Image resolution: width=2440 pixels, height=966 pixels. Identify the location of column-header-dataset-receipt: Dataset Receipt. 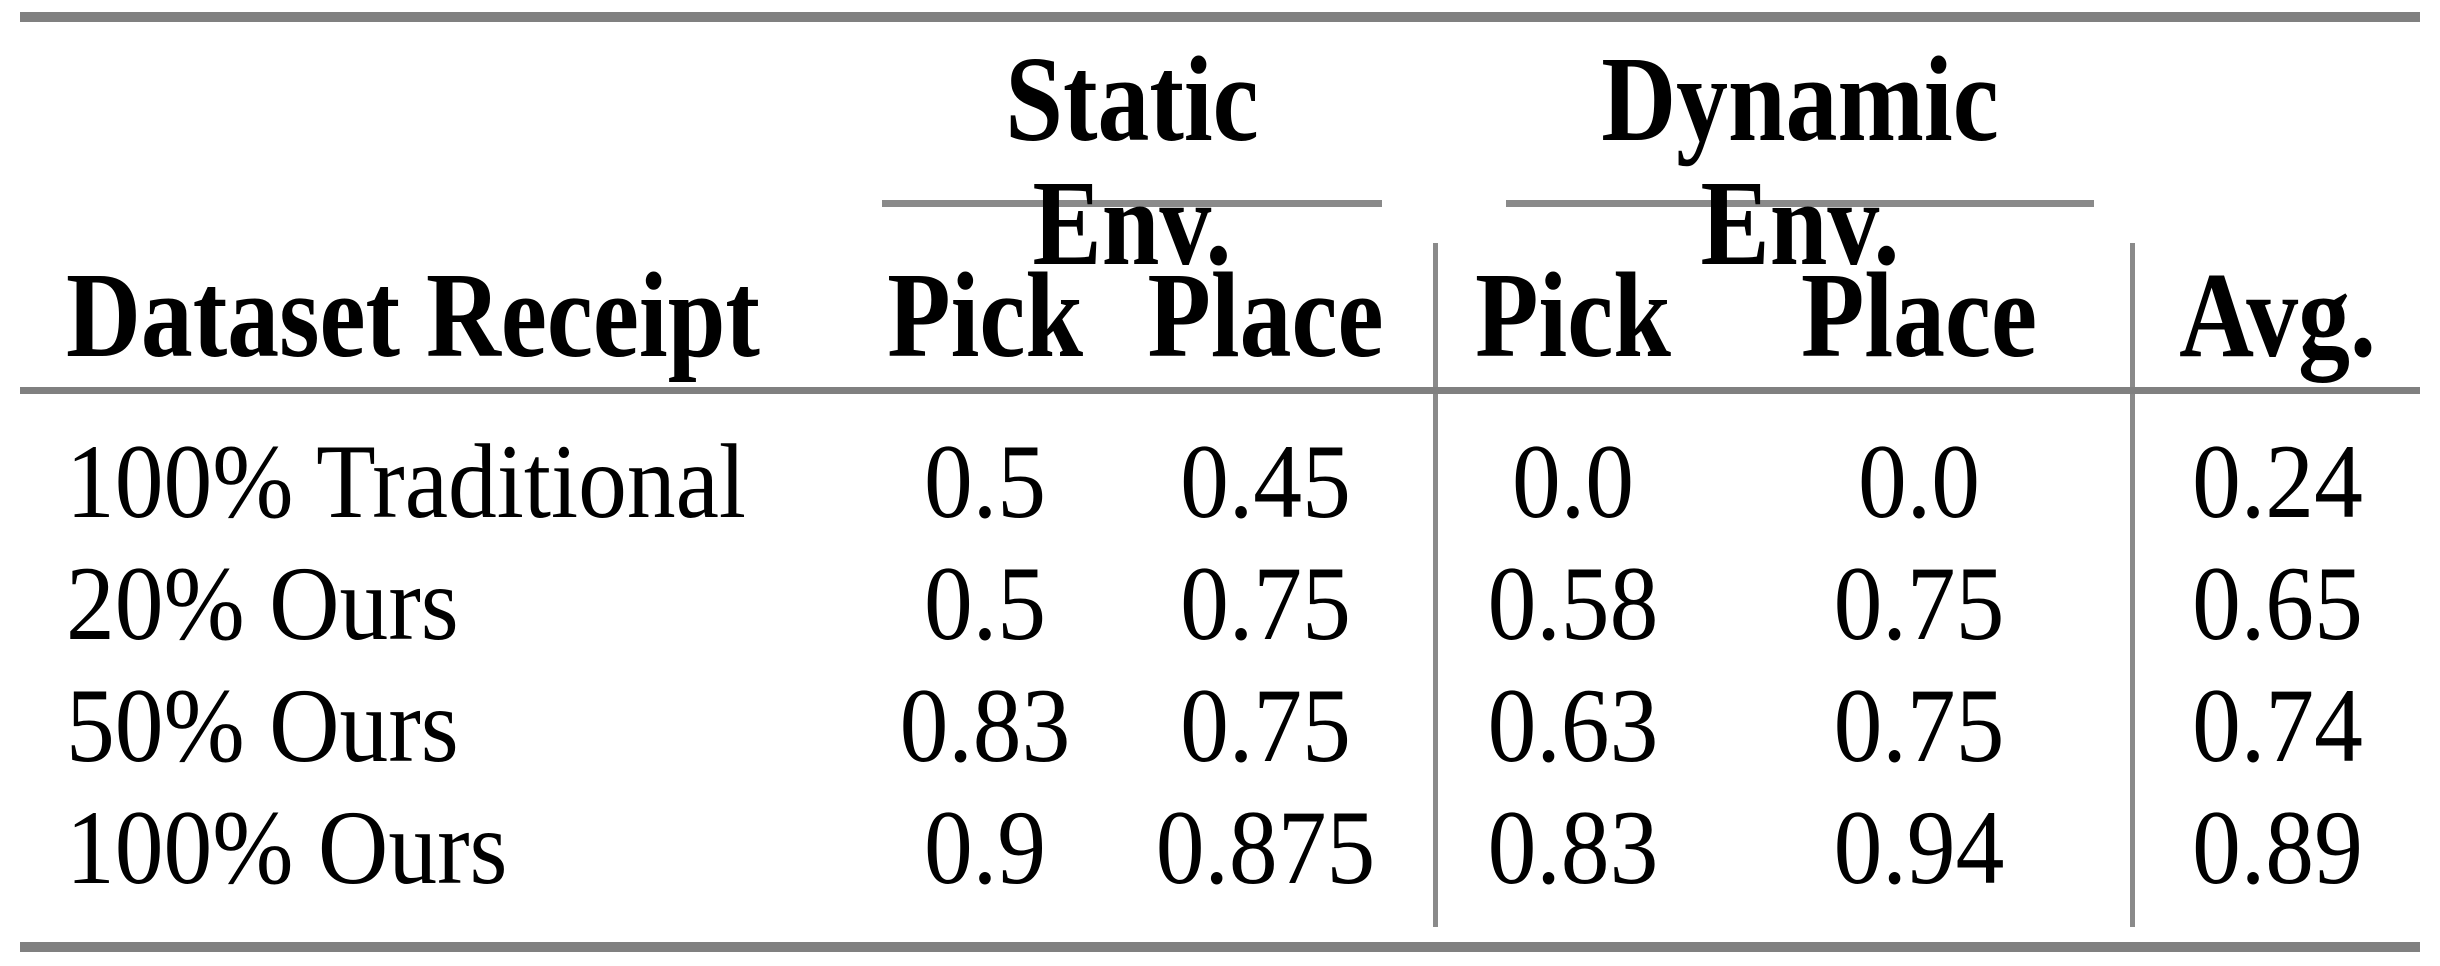
(413, 315).